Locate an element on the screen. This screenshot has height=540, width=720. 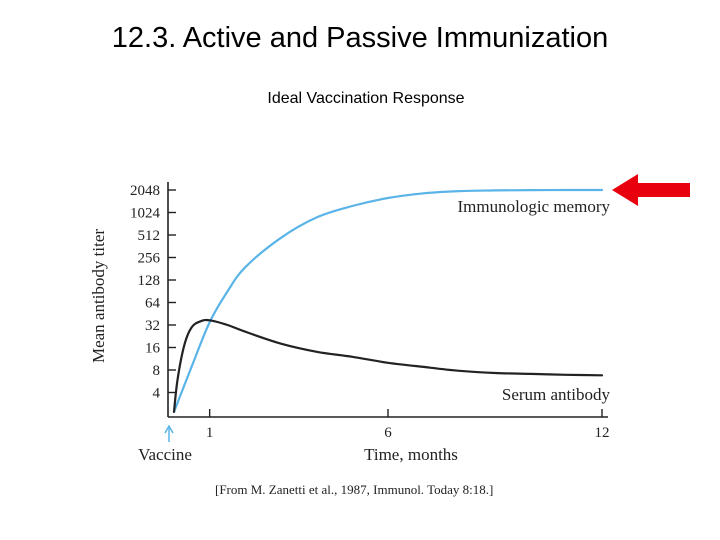
y-tick-label: 8 is located at coordinates (157, 371).